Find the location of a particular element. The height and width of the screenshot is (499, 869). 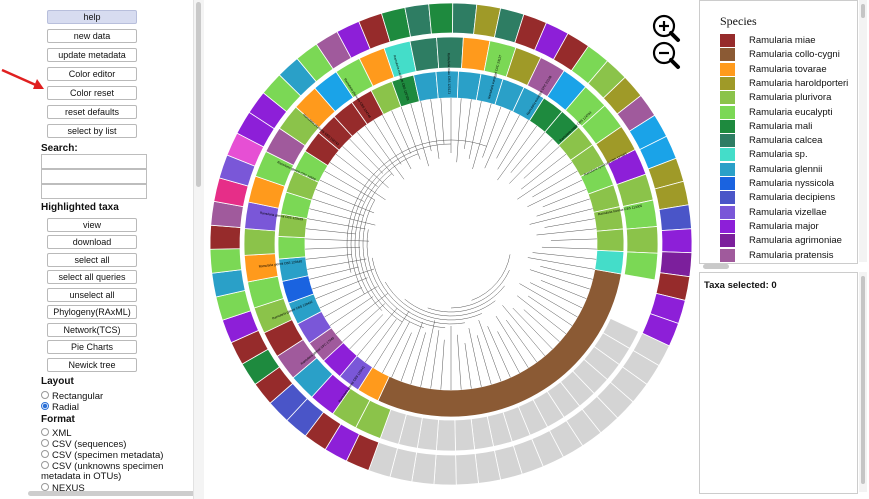

red-arrow-annotation is located at coordinates (22, 78).